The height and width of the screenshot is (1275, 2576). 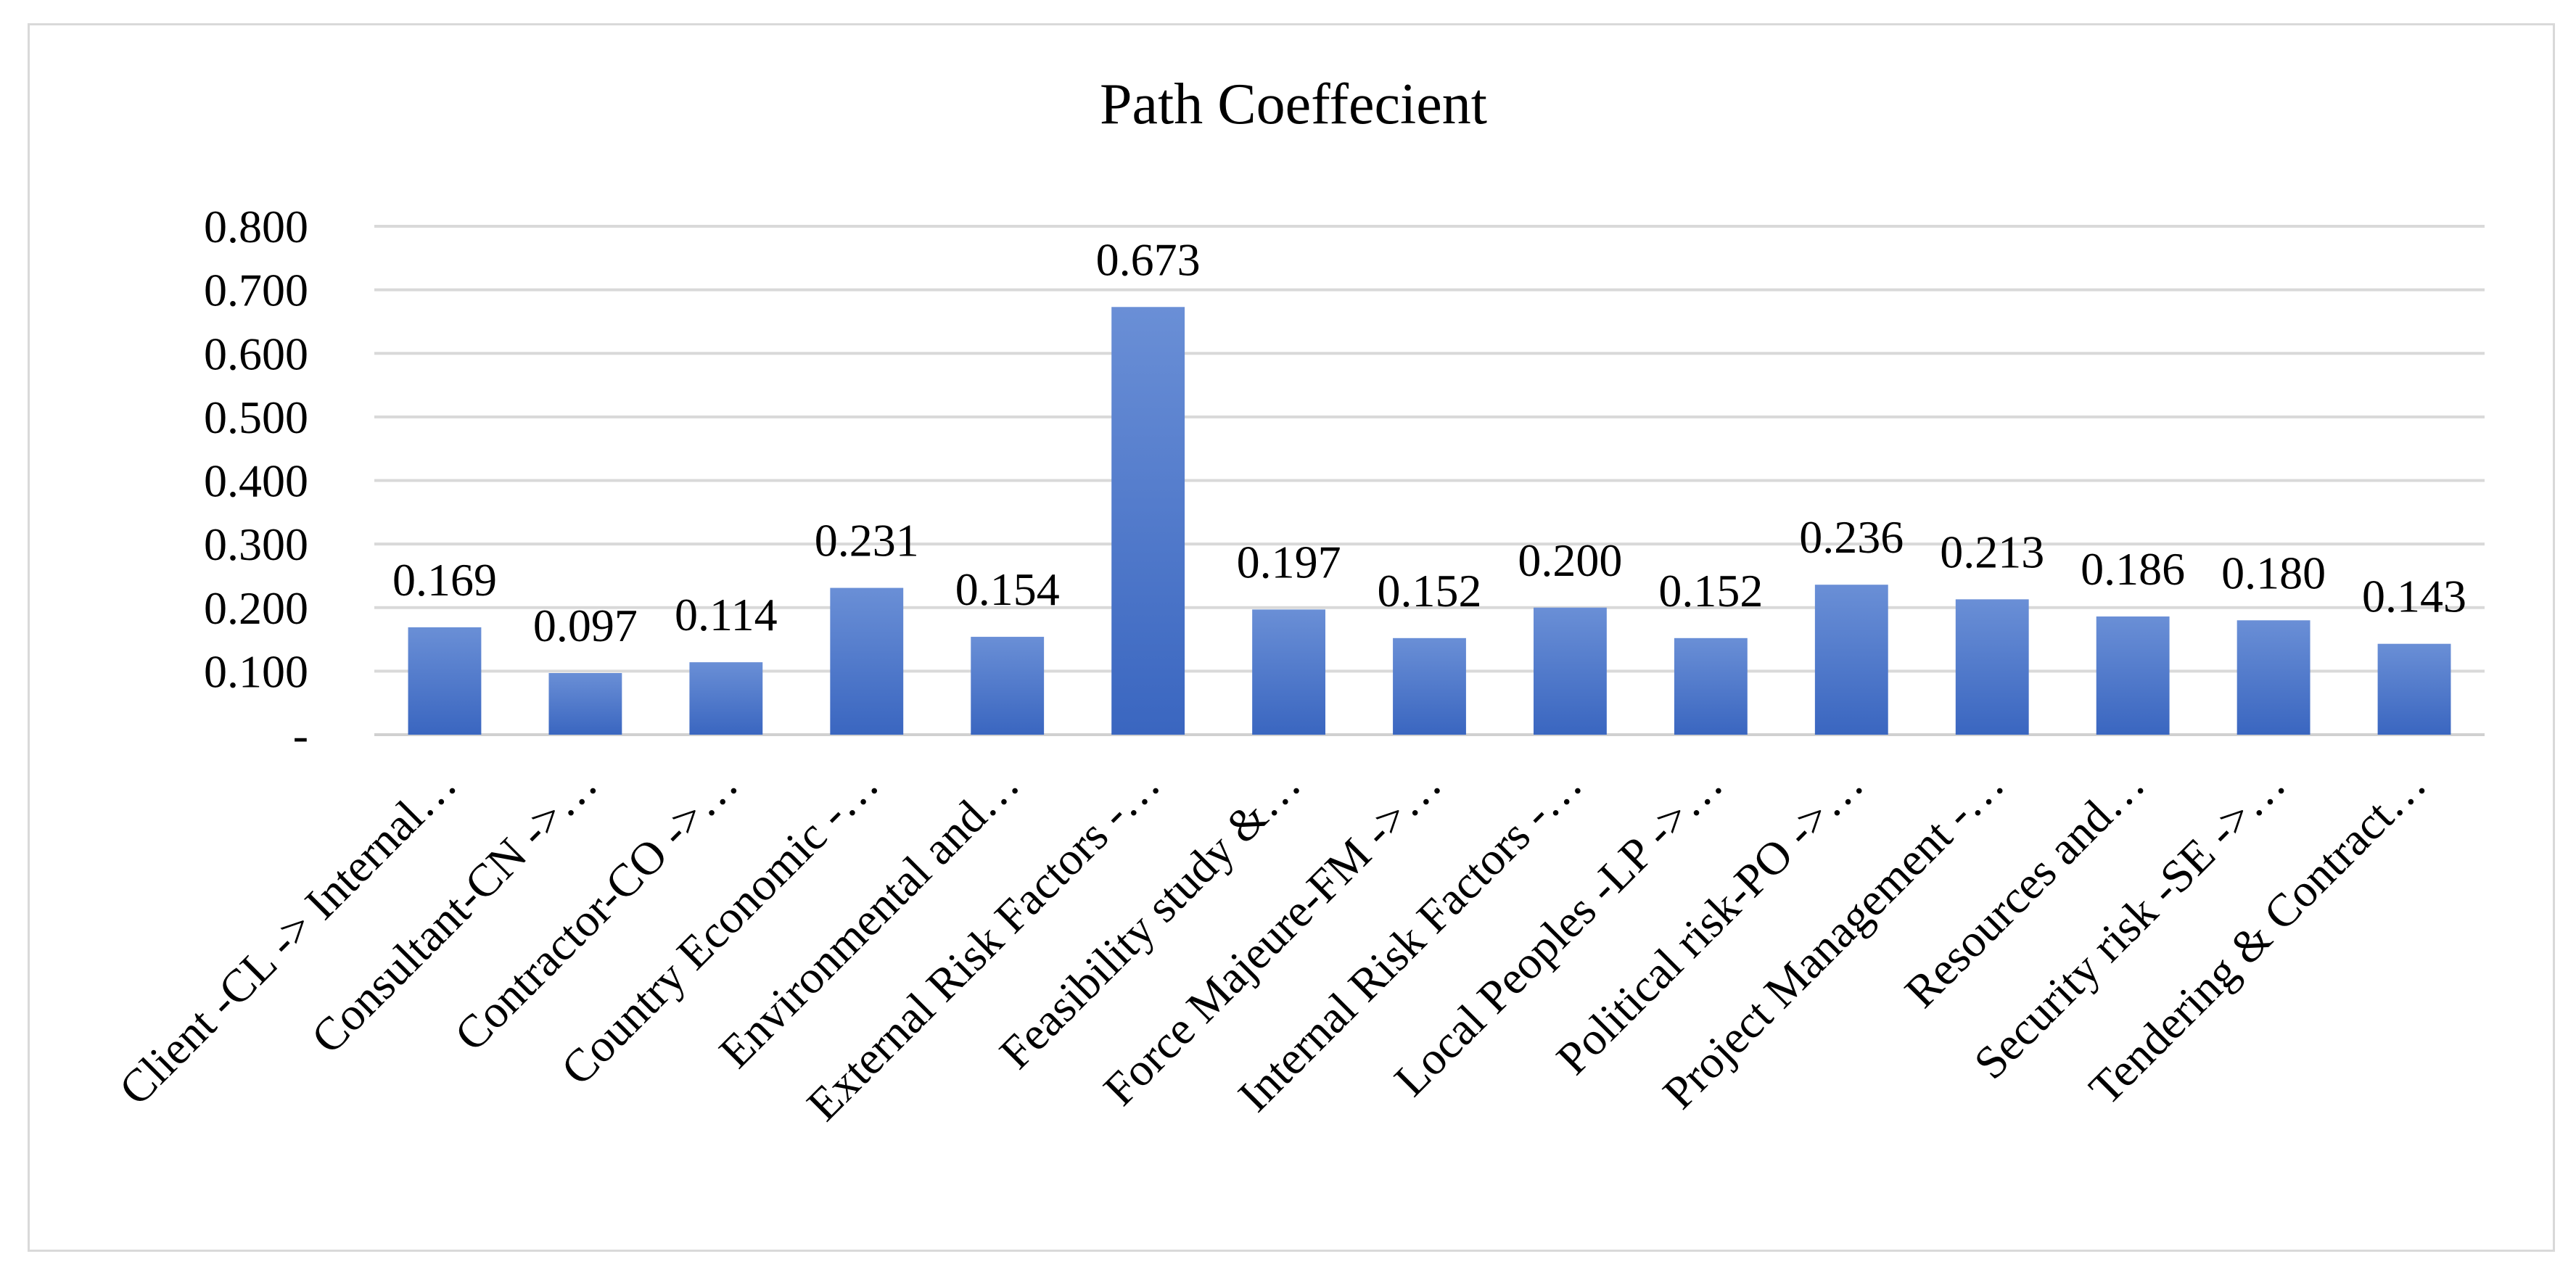 What do you see at coordinates (1992, 552) in the screenshot?
I see `data-label: 0.213` at bounding box center [1992, 552].